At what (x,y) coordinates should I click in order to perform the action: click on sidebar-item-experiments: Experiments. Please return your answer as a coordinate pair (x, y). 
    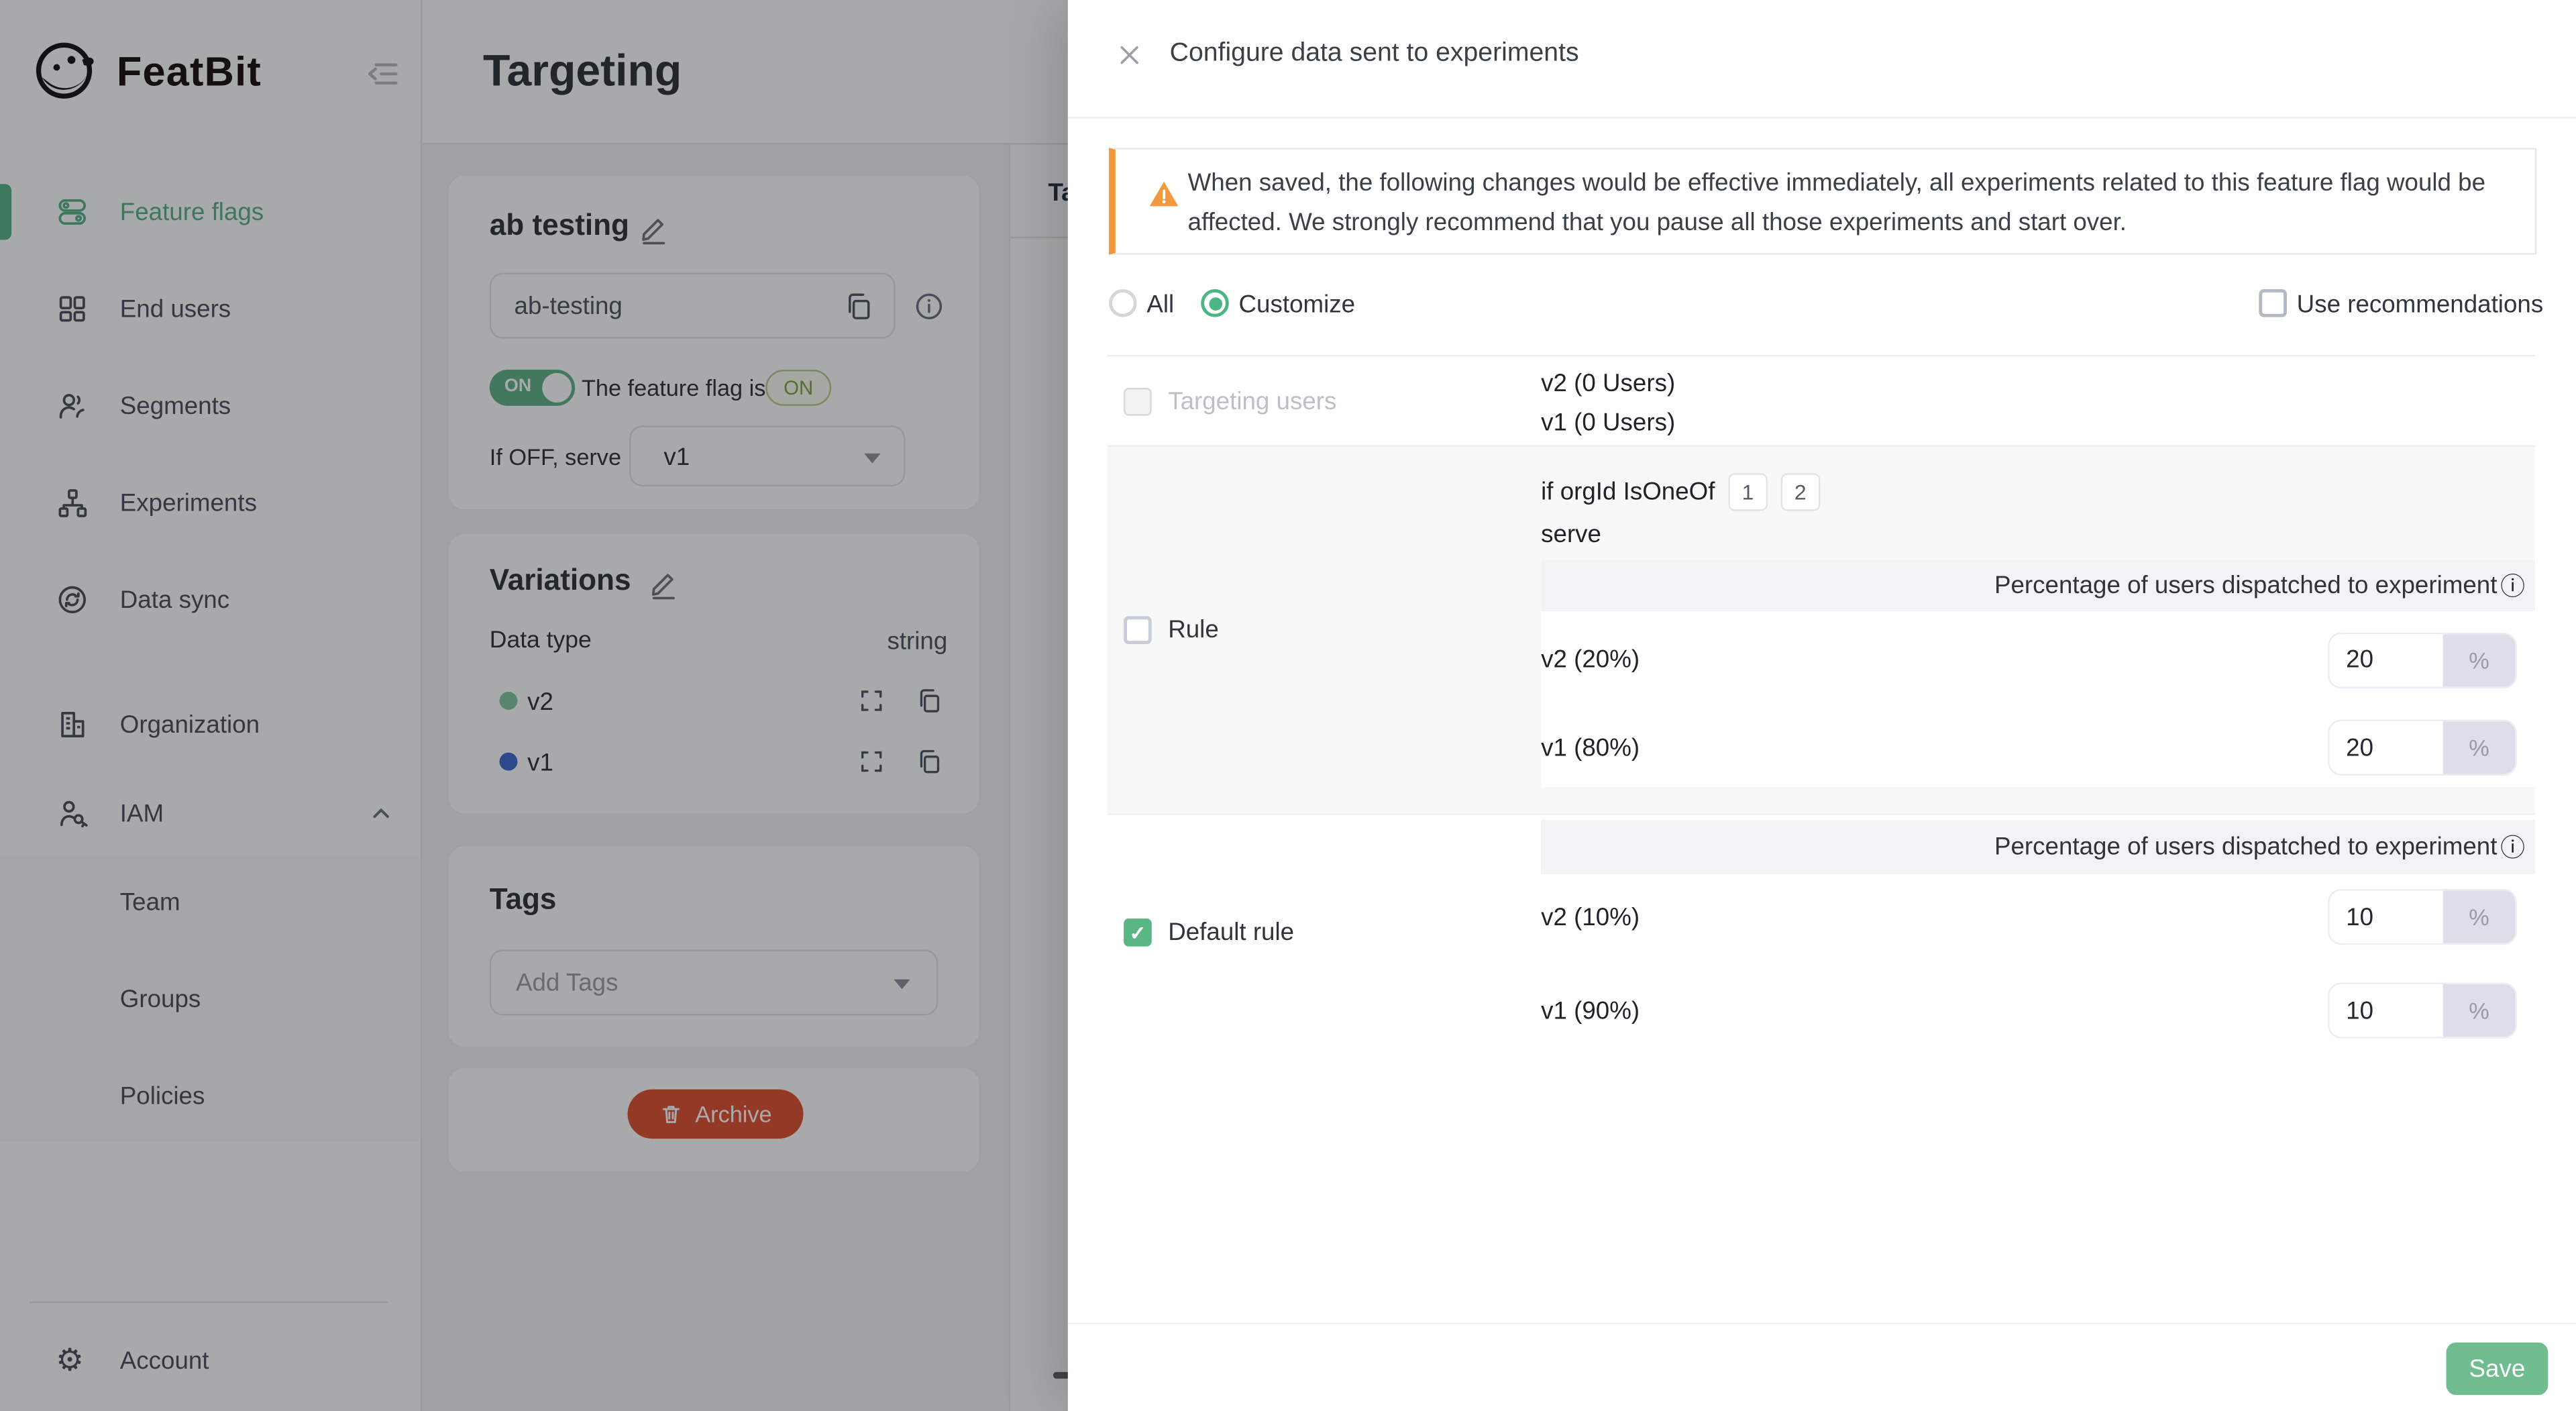
    Looking at the image, I should click on (210, 503).